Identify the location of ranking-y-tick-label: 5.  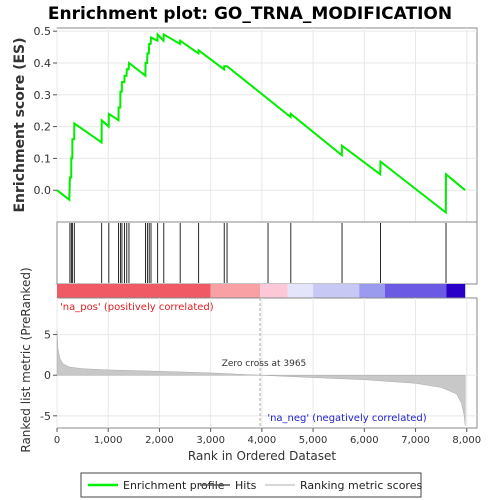
(47, 335).